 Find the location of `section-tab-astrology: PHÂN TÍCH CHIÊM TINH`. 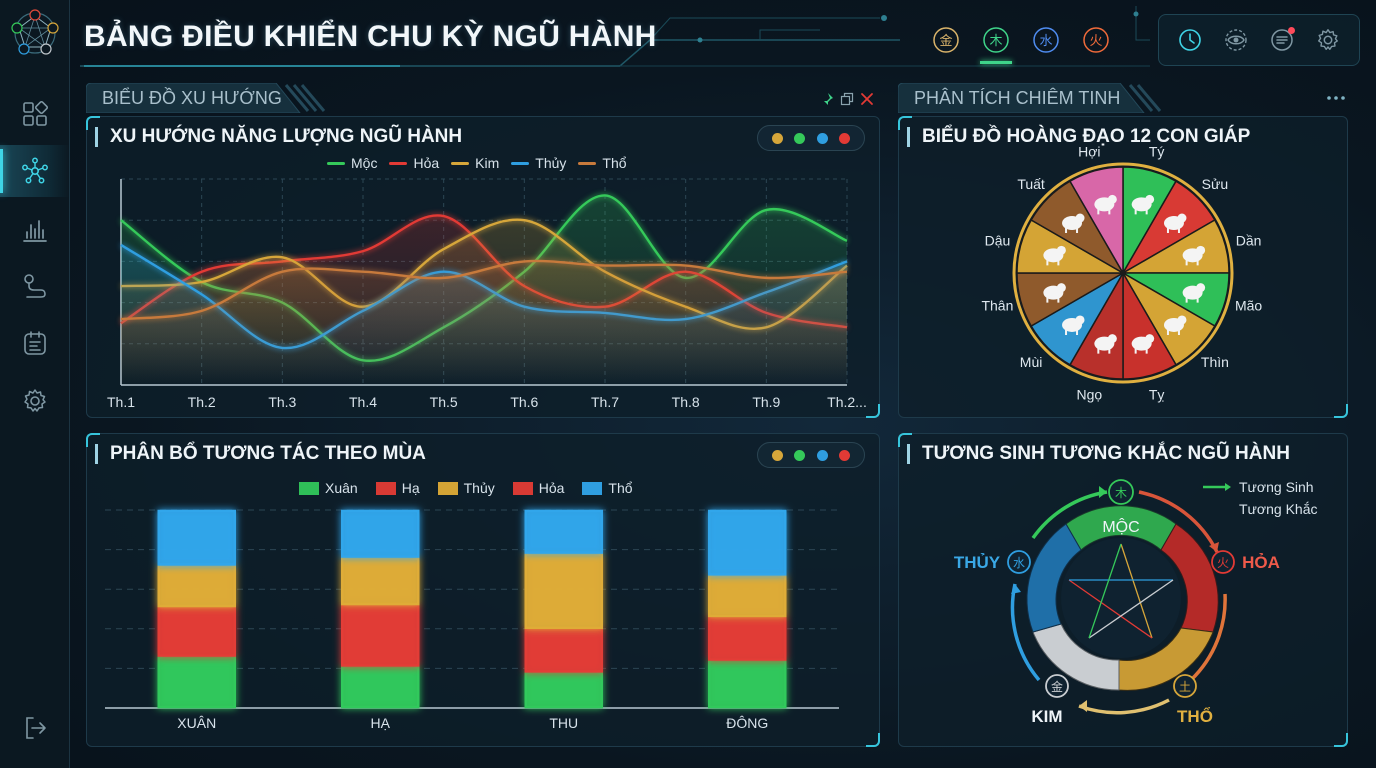

section-tab-astrology: PHÂN TÍCH CHIÊM TINH is located at coordinates (1033, 98).